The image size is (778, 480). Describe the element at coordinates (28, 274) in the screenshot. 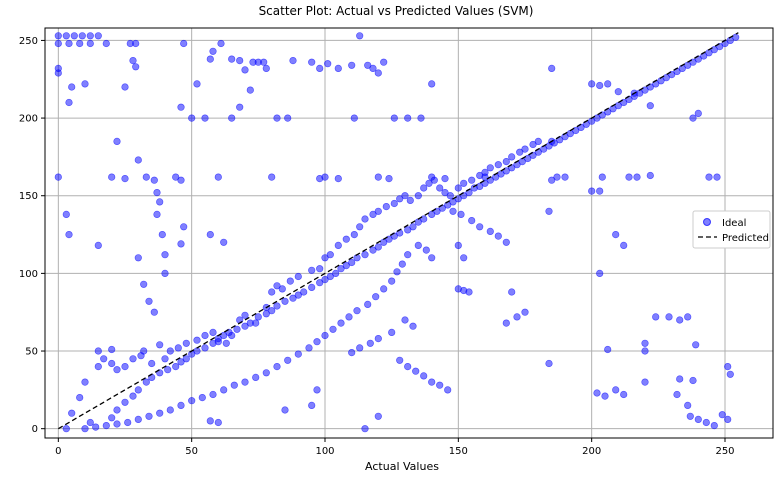

I see `y-tick-label: 100` at that location.